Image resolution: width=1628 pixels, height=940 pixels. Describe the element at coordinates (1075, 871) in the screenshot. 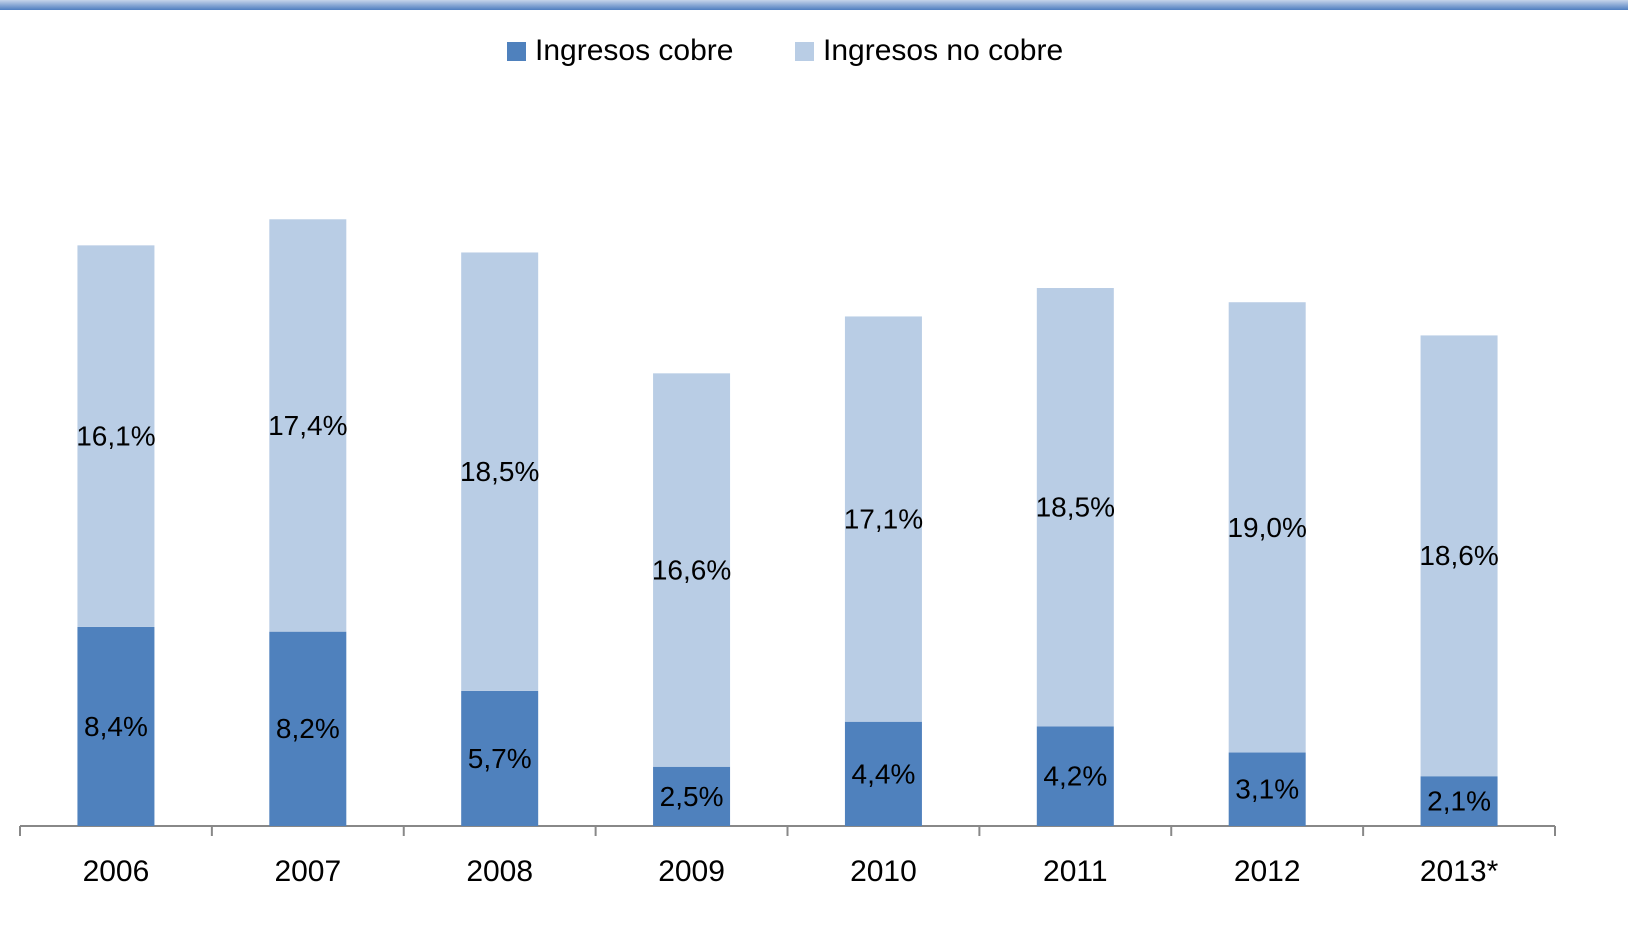

I see `x-tick-label: 2011` at that location.